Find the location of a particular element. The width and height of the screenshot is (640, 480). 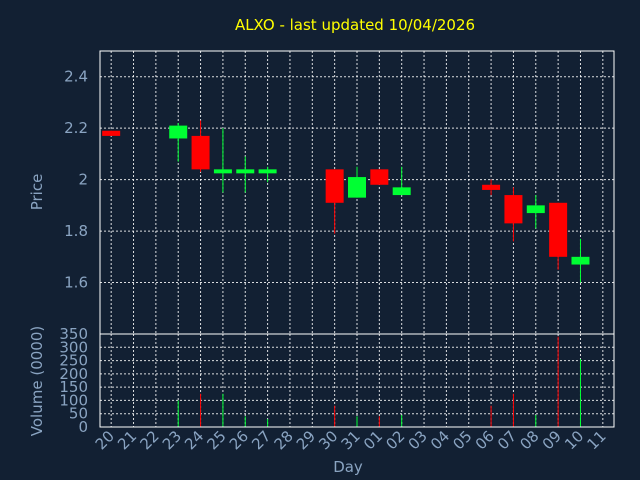

volume-tick-label: 50 is located at coordinates (78, 414).